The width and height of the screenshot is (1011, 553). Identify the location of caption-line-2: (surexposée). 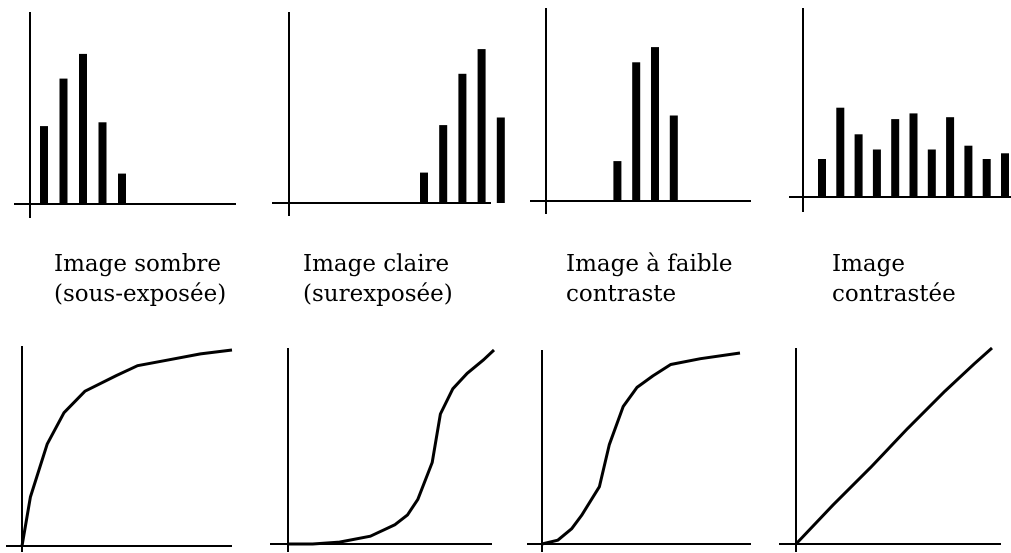
(378, 294).